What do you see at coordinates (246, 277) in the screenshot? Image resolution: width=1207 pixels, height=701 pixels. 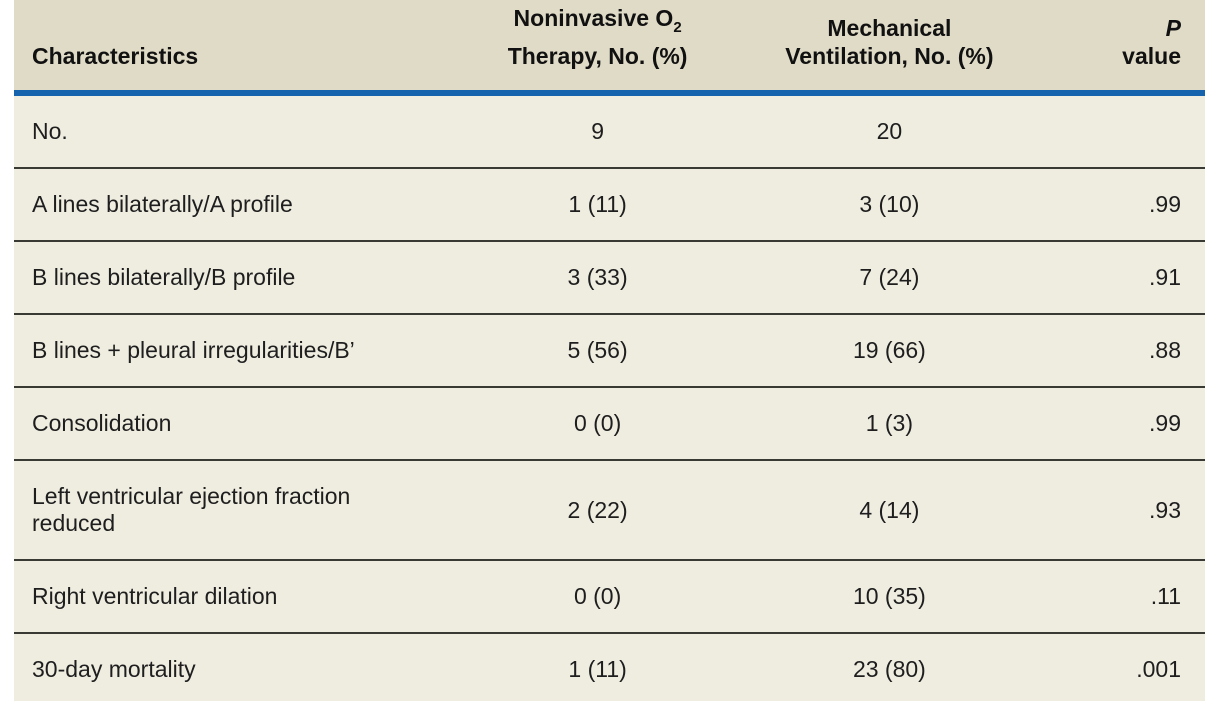 I see `cell-characteristic: B lines bilaterally/B profile` at bounding box center [246, 277].